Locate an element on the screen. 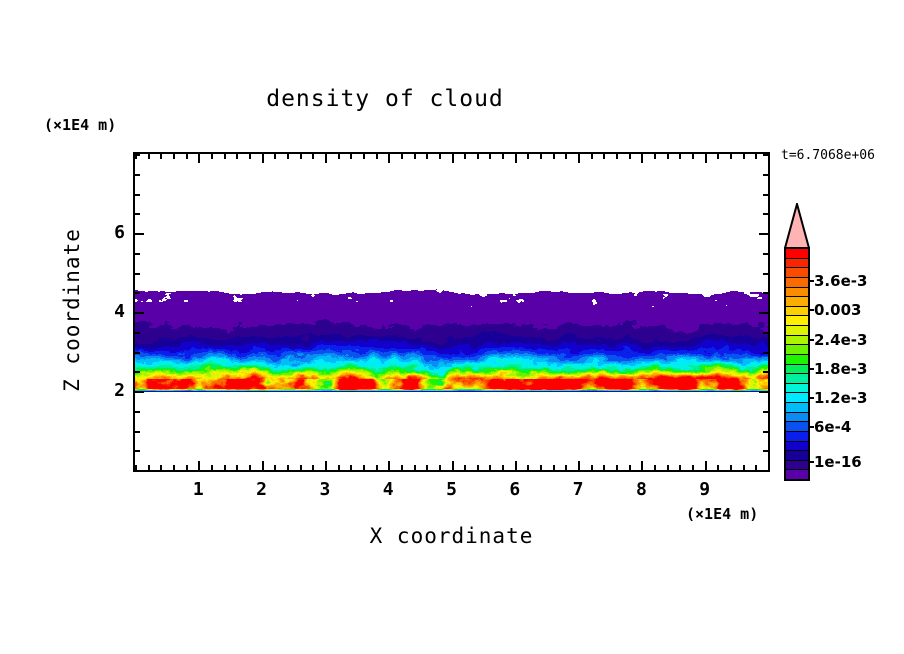 Image resolution: width=904 pixels, height=654 pixels. colorbar: 3.6e-3 0.003 2.4e-3 1.8e-3 1.2e-3 6e-4 1e-16 is located at coordinates (825, 342).